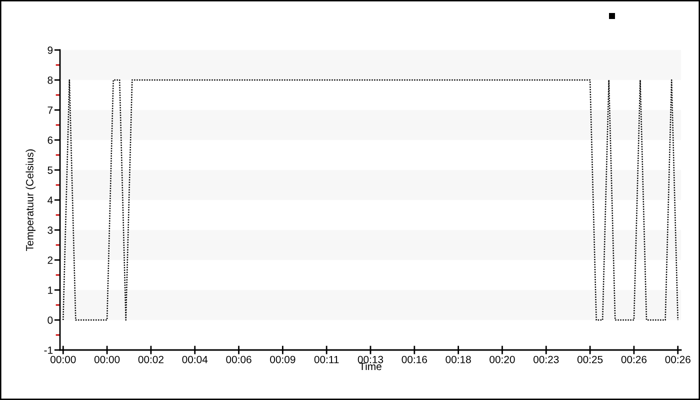  Describe the element at coordinates (151, 360) in the screenshot. I see `x-tick-label: 00:02` at that location.